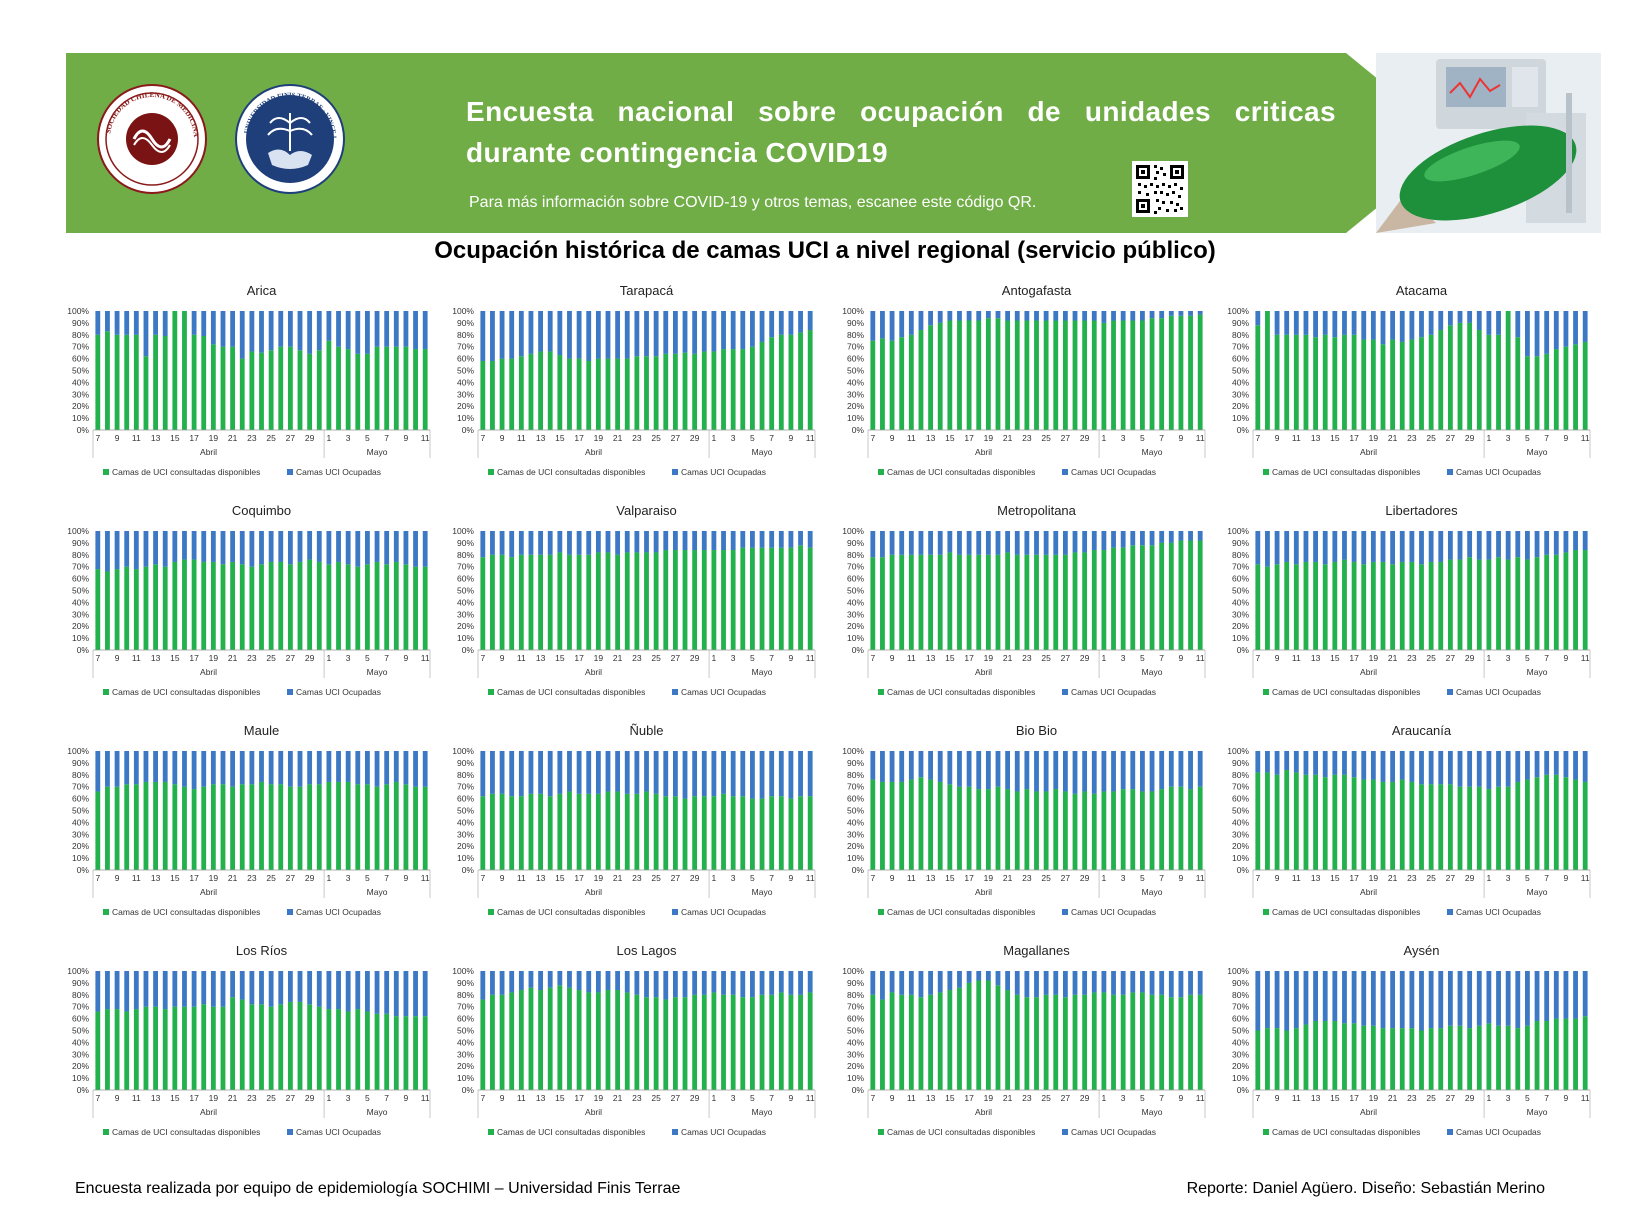 The image size is (1650, 1218). I want to click on y-tick-label: 40%, so click(1240, 822).